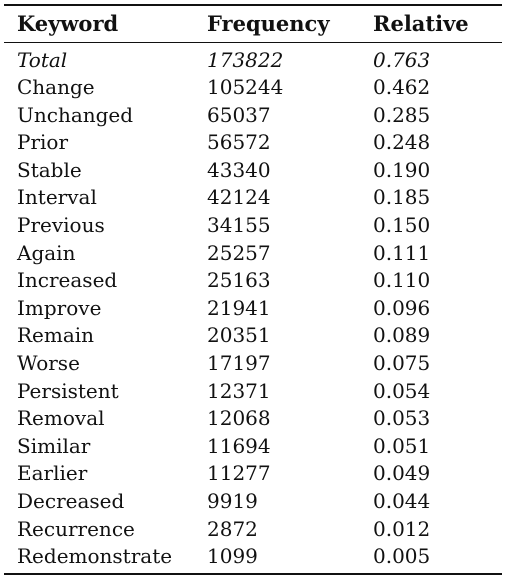 This screenshot has height=586, width=508. I want to click on bottom-rule, so click(253, 573).